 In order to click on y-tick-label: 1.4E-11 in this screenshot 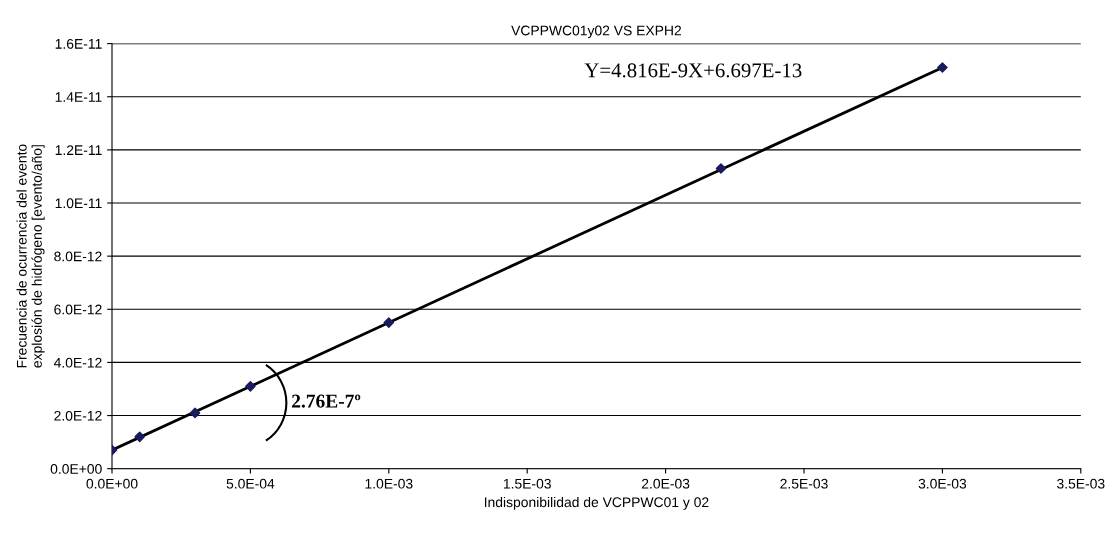, I will do `click(78, 97)`.